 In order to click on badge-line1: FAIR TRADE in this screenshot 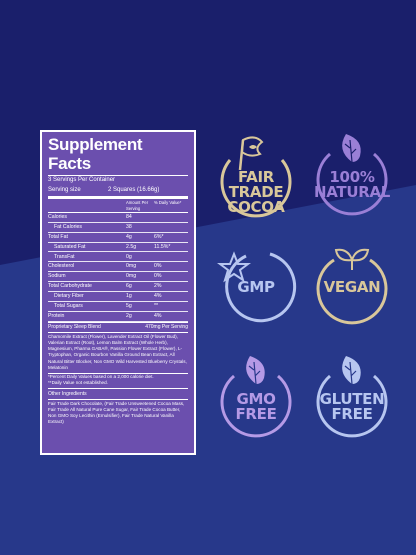, I will do `click(256, 184)`.